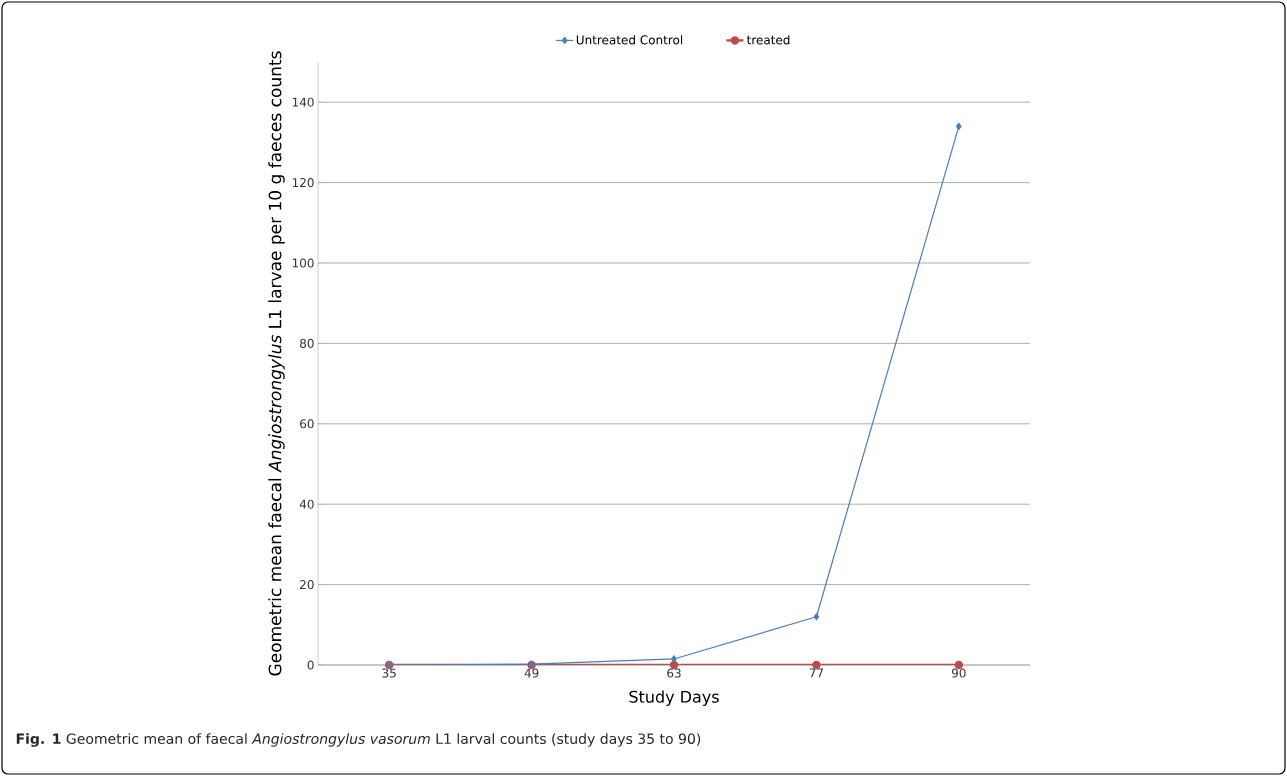  What do you see at coordinates (816, 673) in the screenshot?
I see `x-tick-label: 77` at bounding box center [816, 673].